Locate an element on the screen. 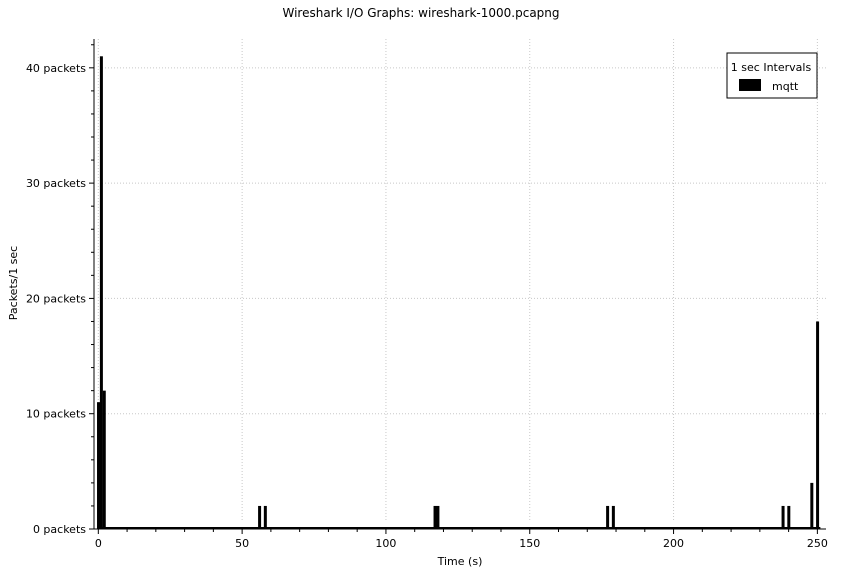 Image resolution: width=843 pixels, height=578 pixels. legend-swatch-mqtt is located at coordinates (750, 85).